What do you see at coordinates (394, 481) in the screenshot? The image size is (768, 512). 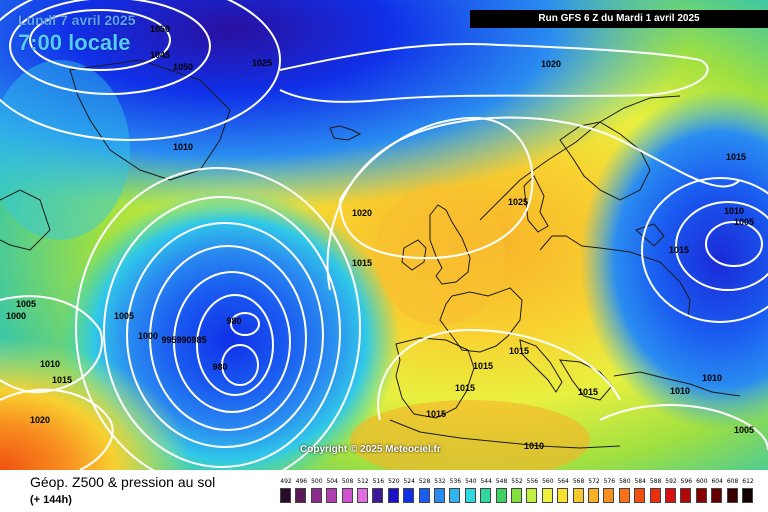 I see `legend-tick-label: 520` at bounding box center [394, 481].